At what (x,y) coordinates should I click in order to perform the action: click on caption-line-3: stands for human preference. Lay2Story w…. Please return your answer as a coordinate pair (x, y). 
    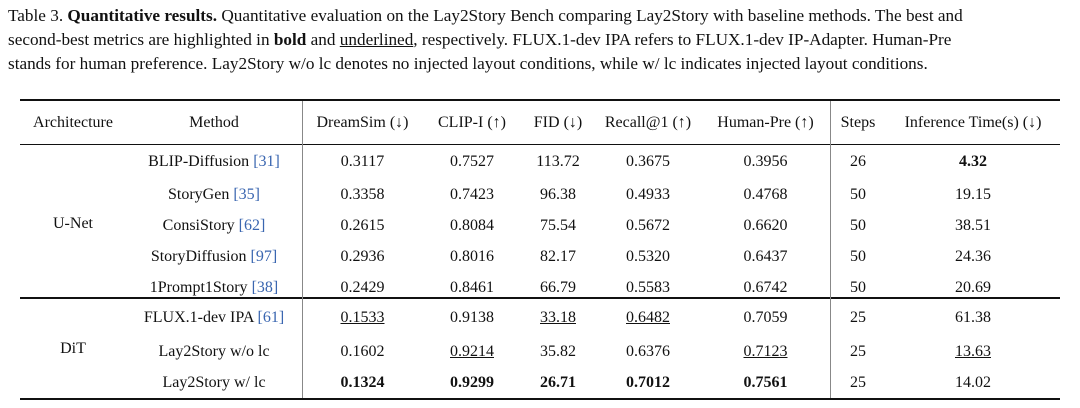
    Looking at the image, I should click on (468, 63).